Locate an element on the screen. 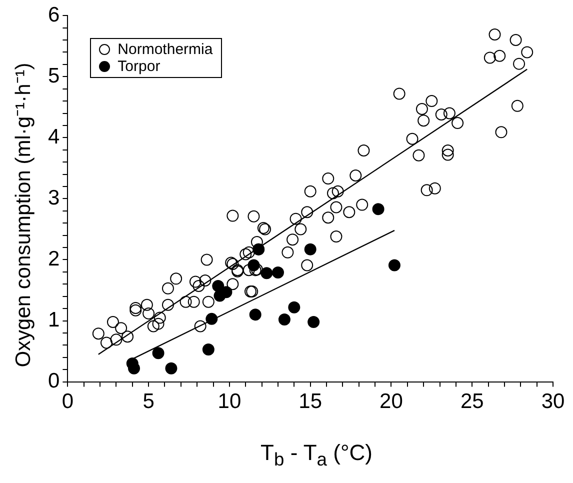 The height and width of the screenshot is (483, 573). x-tick-label: 5 is located at coordinates (148, 402).